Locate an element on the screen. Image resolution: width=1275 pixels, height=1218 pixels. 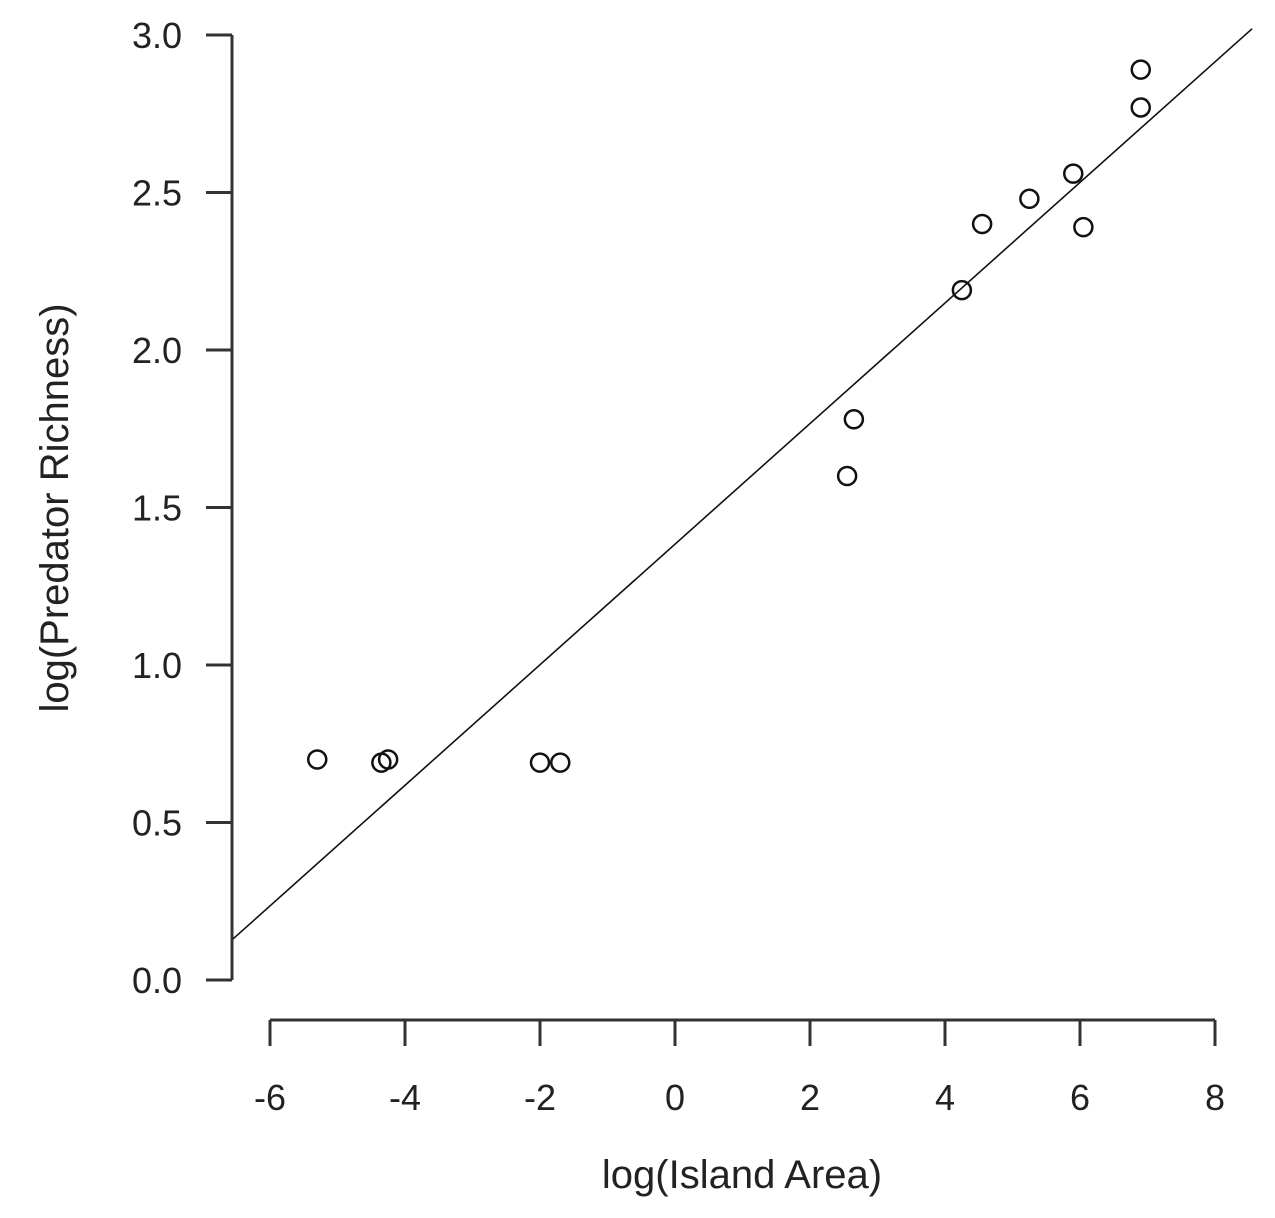
x-tick-label: 8 is located at coordinates (1215, 1097).